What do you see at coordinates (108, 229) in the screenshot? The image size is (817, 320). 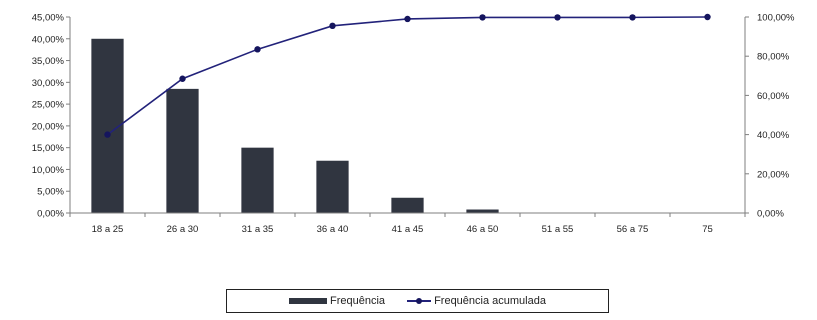 I see `x-tick-label: 18 a 25` at bounding box center [108, 229].